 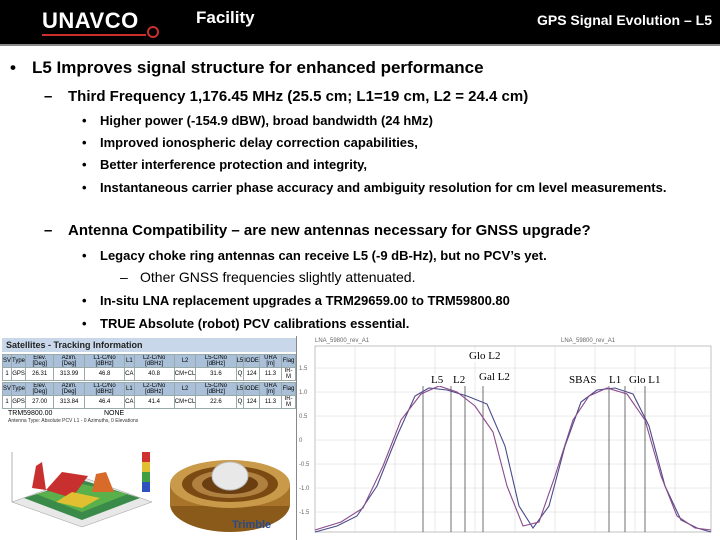 I want to click on unavco-logo: UNAVCO, so click(x=101, y=22).